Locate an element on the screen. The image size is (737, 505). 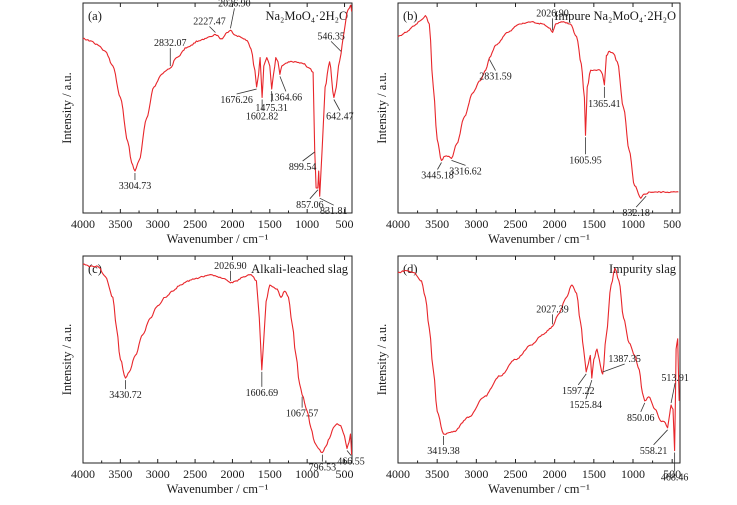
panel-title: Impurity slag is located at coordinates (643, 269).